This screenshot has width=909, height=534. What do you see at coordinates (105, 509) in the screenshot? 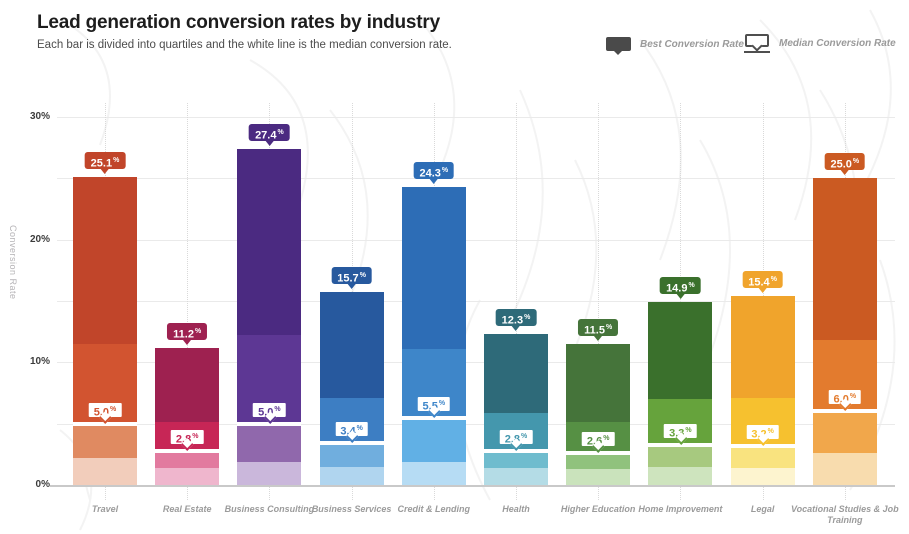
I see `category-label-travel: Travel` at bounding box center [105, 509].